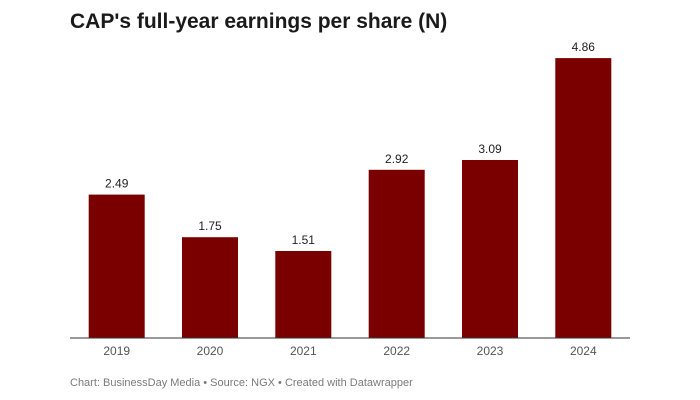 The image size is (700, 400). Describe the element at coordinates (210, 226) in the screenshot. I see `value-label-2020: 1.75` at that location.